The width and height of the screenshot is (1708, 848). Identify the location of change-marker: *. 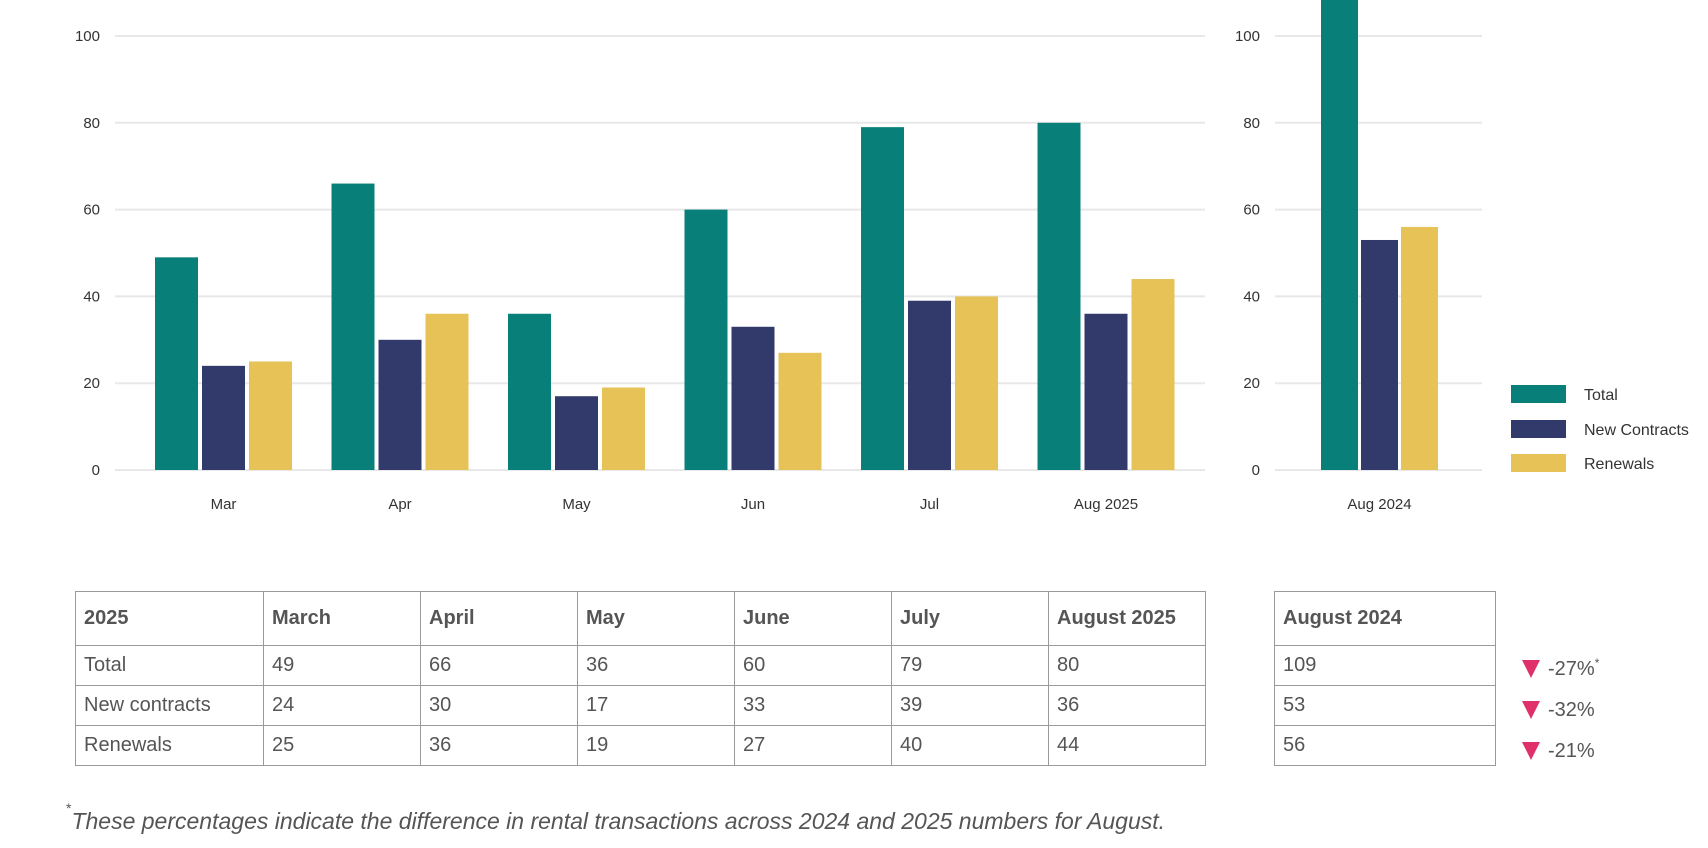
(1597, 663).